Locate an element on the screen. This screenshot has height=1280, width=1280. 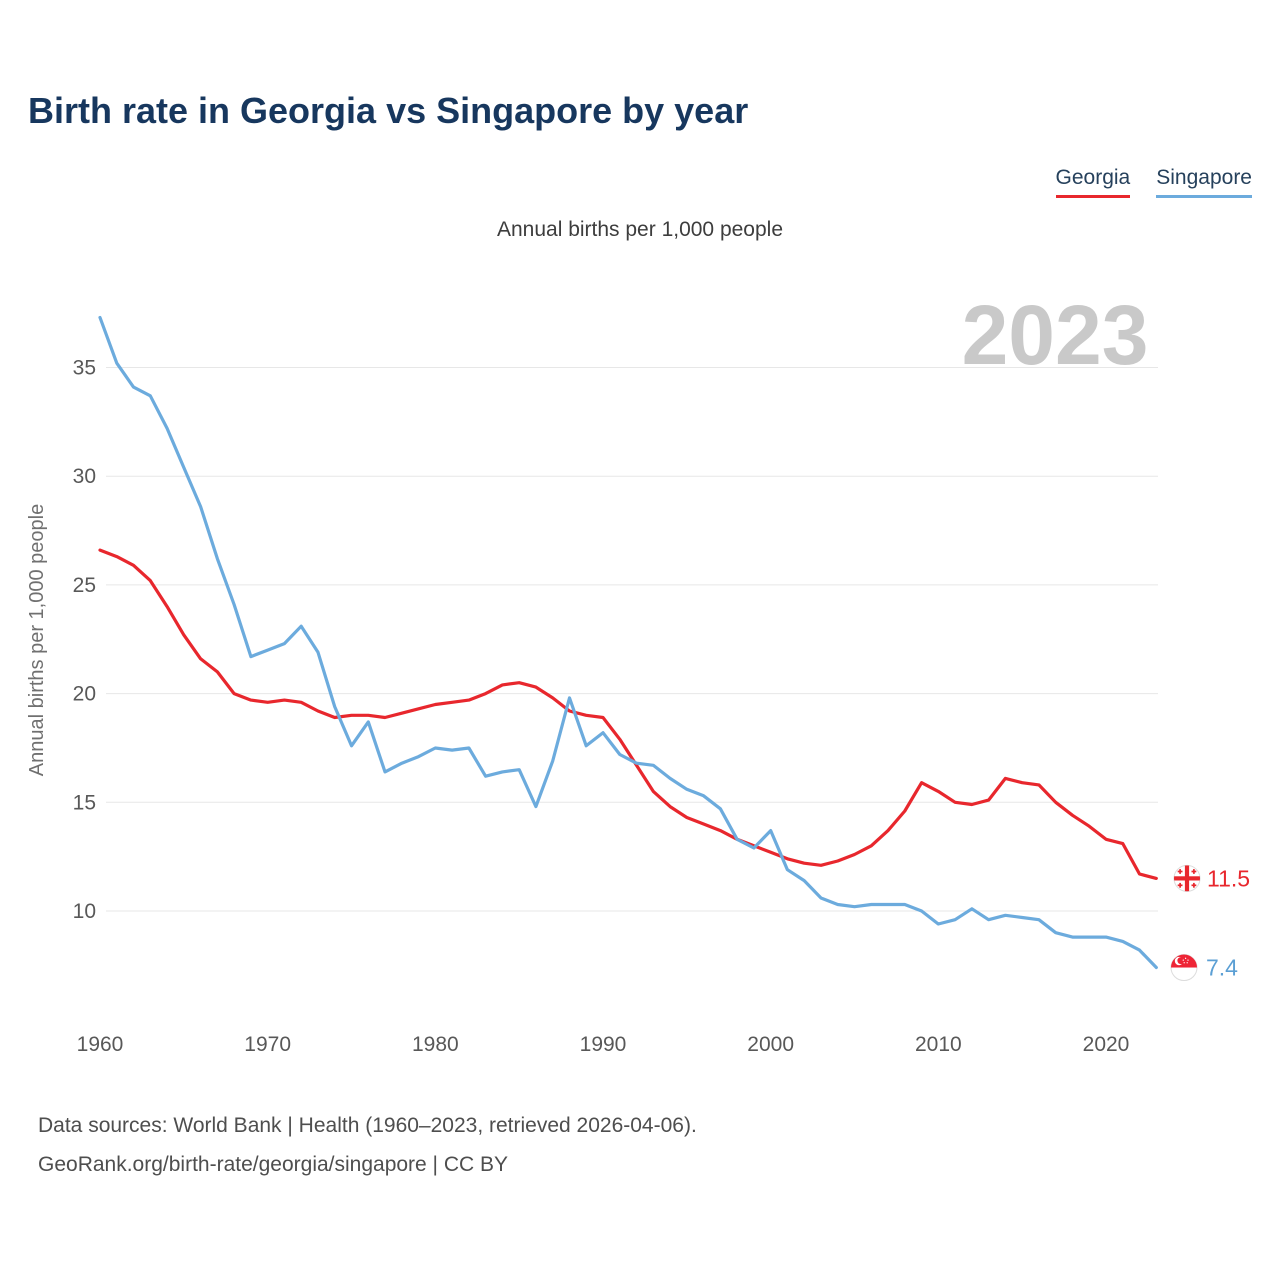
x-tick-label: 1980 is located at coordinates (435, 1044).